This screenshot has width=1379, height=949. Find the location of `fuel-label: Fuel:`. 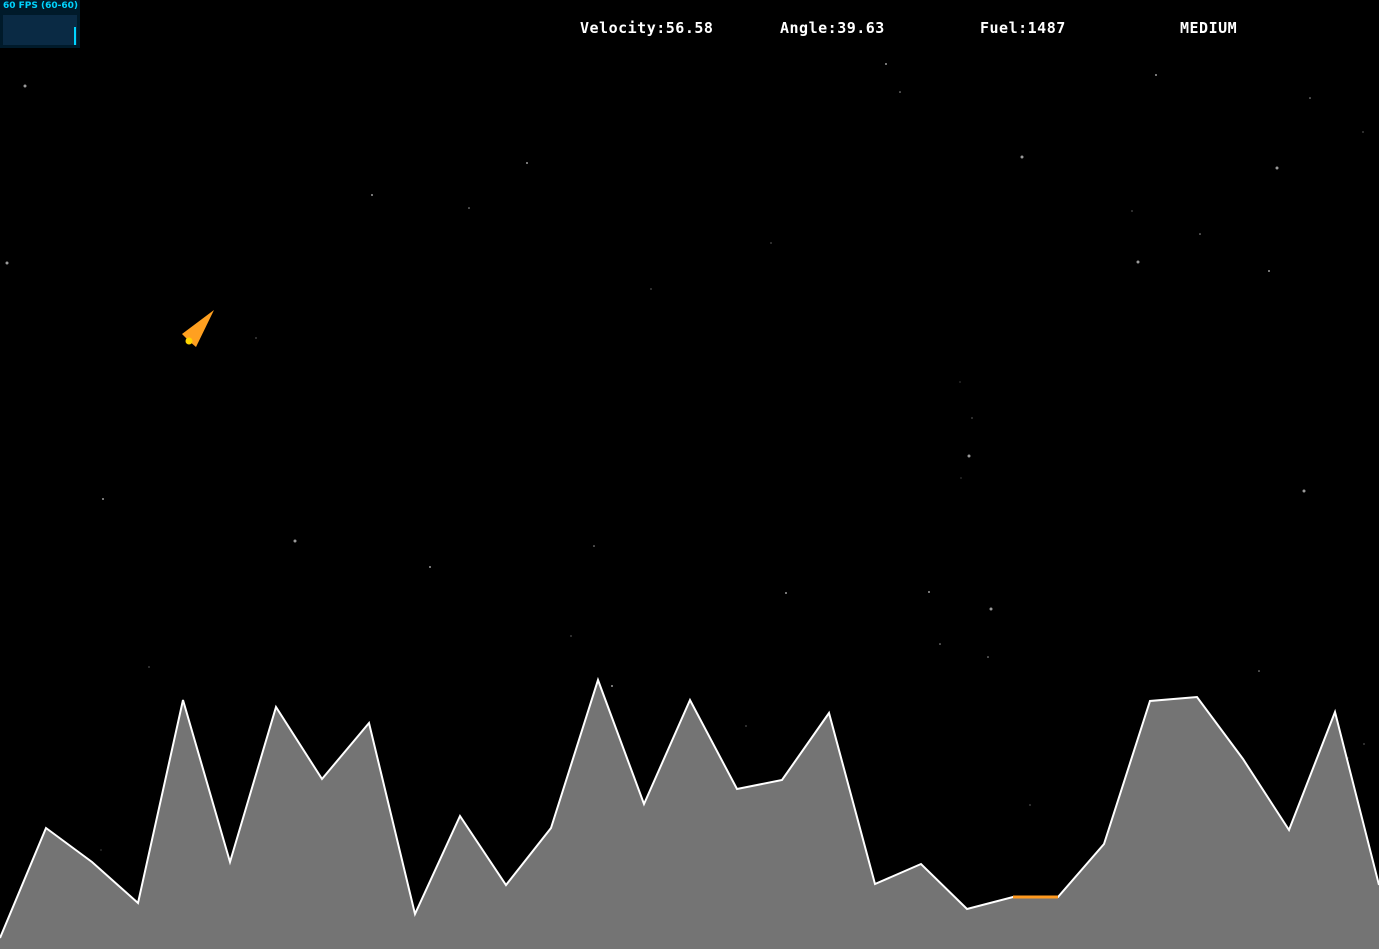

fuel-label: Fuel: is located at coordinates (1004, 28).